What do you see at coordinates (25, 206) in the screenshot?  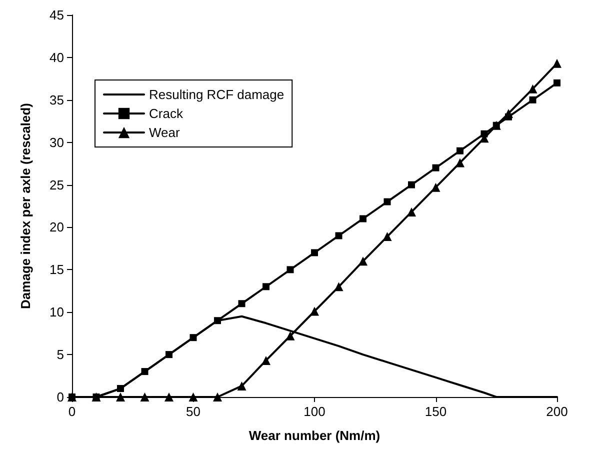 I see `y-axis-title: Damage index per axle (rescaled)` at bounding box center [25, 206].